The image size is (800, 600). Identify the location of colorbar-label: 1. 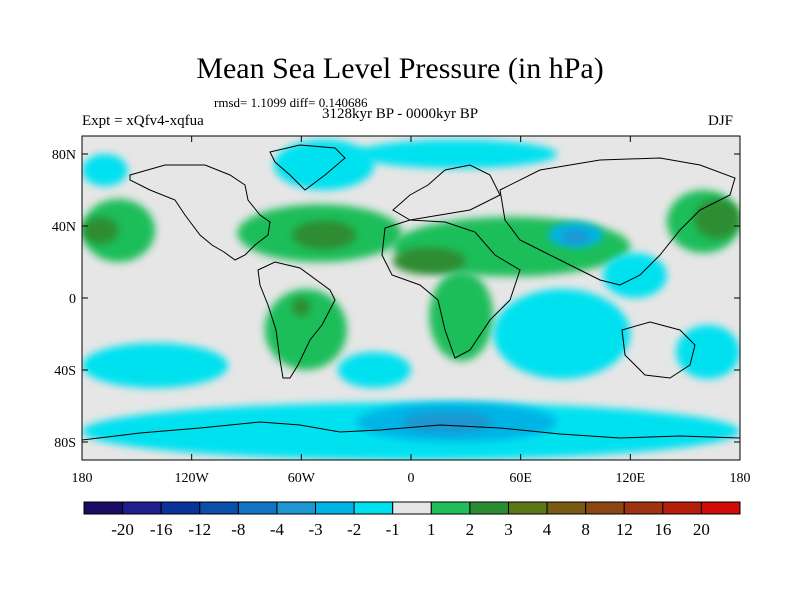
(431, 529).